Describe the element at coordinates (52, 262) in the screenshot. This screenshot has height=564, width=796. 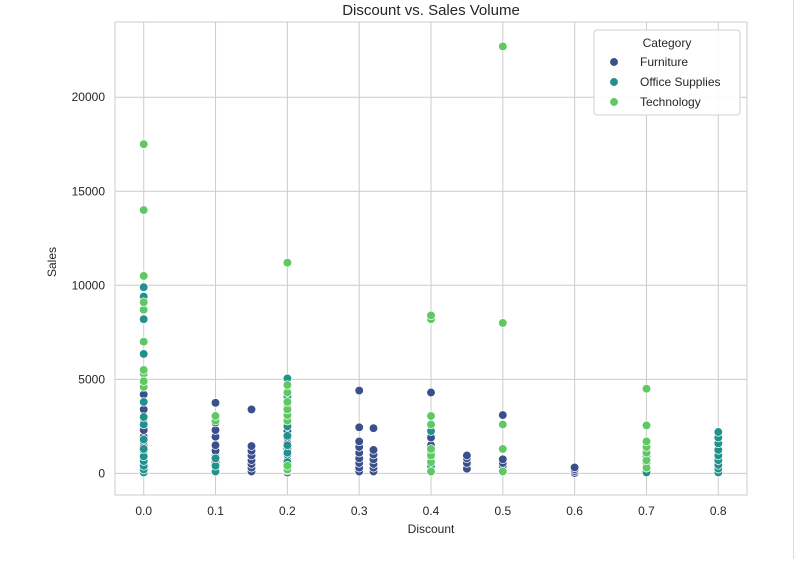
I see `y-axis-label: Sales` at that location.